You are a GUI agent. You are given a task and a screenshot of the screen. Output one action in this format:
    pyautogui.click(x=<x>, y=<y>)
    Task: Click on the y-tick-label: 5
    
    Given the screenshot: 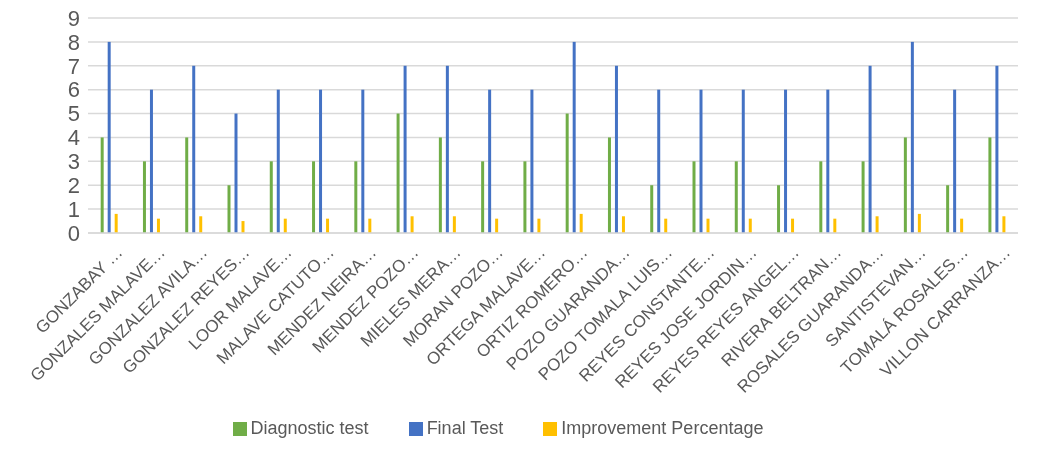 What is the action you would take?
    pyautogui.click(x=73, y=114)
    